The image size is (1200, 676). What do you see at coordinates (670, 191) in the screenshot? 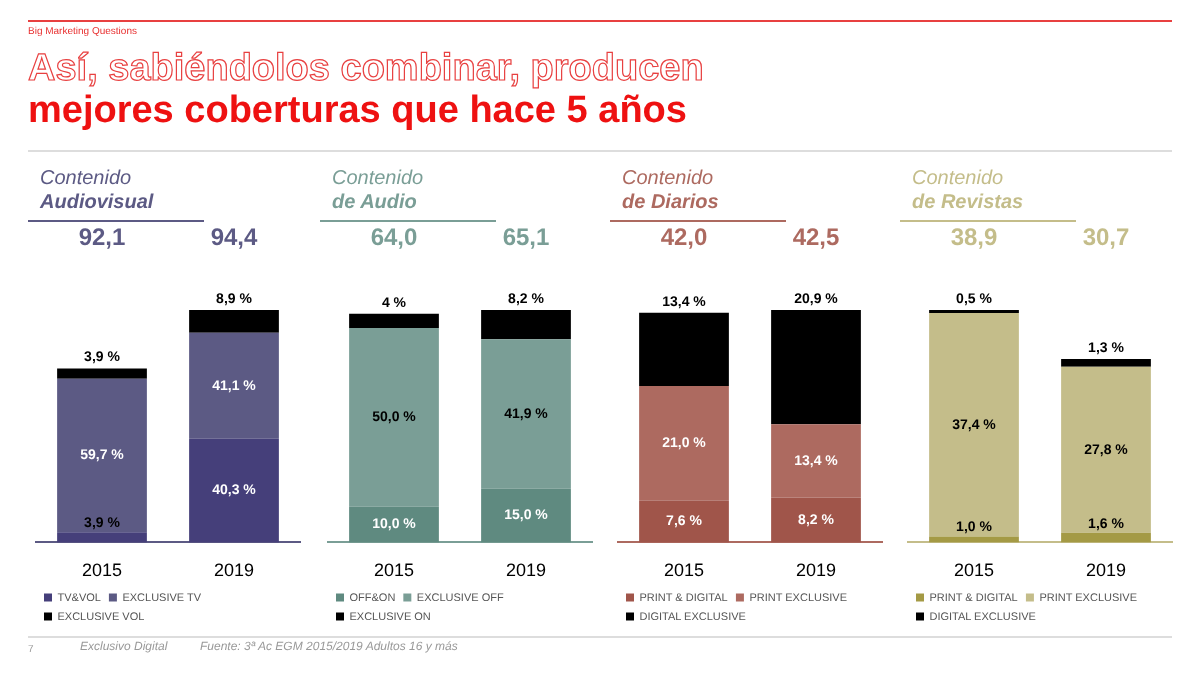
I see `chart-title: Contenido de Diarios` at bounding box center [670, 191].